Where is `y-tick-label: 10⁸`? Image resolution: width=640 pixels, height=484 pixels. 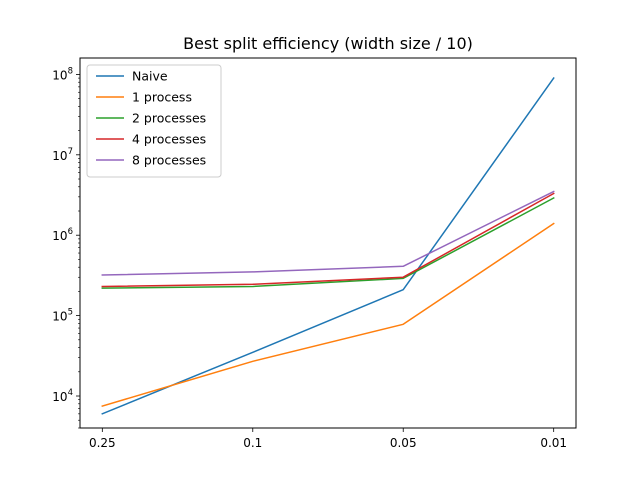 y-tick-label: 10⁸ is located at coordinates (62, 74).